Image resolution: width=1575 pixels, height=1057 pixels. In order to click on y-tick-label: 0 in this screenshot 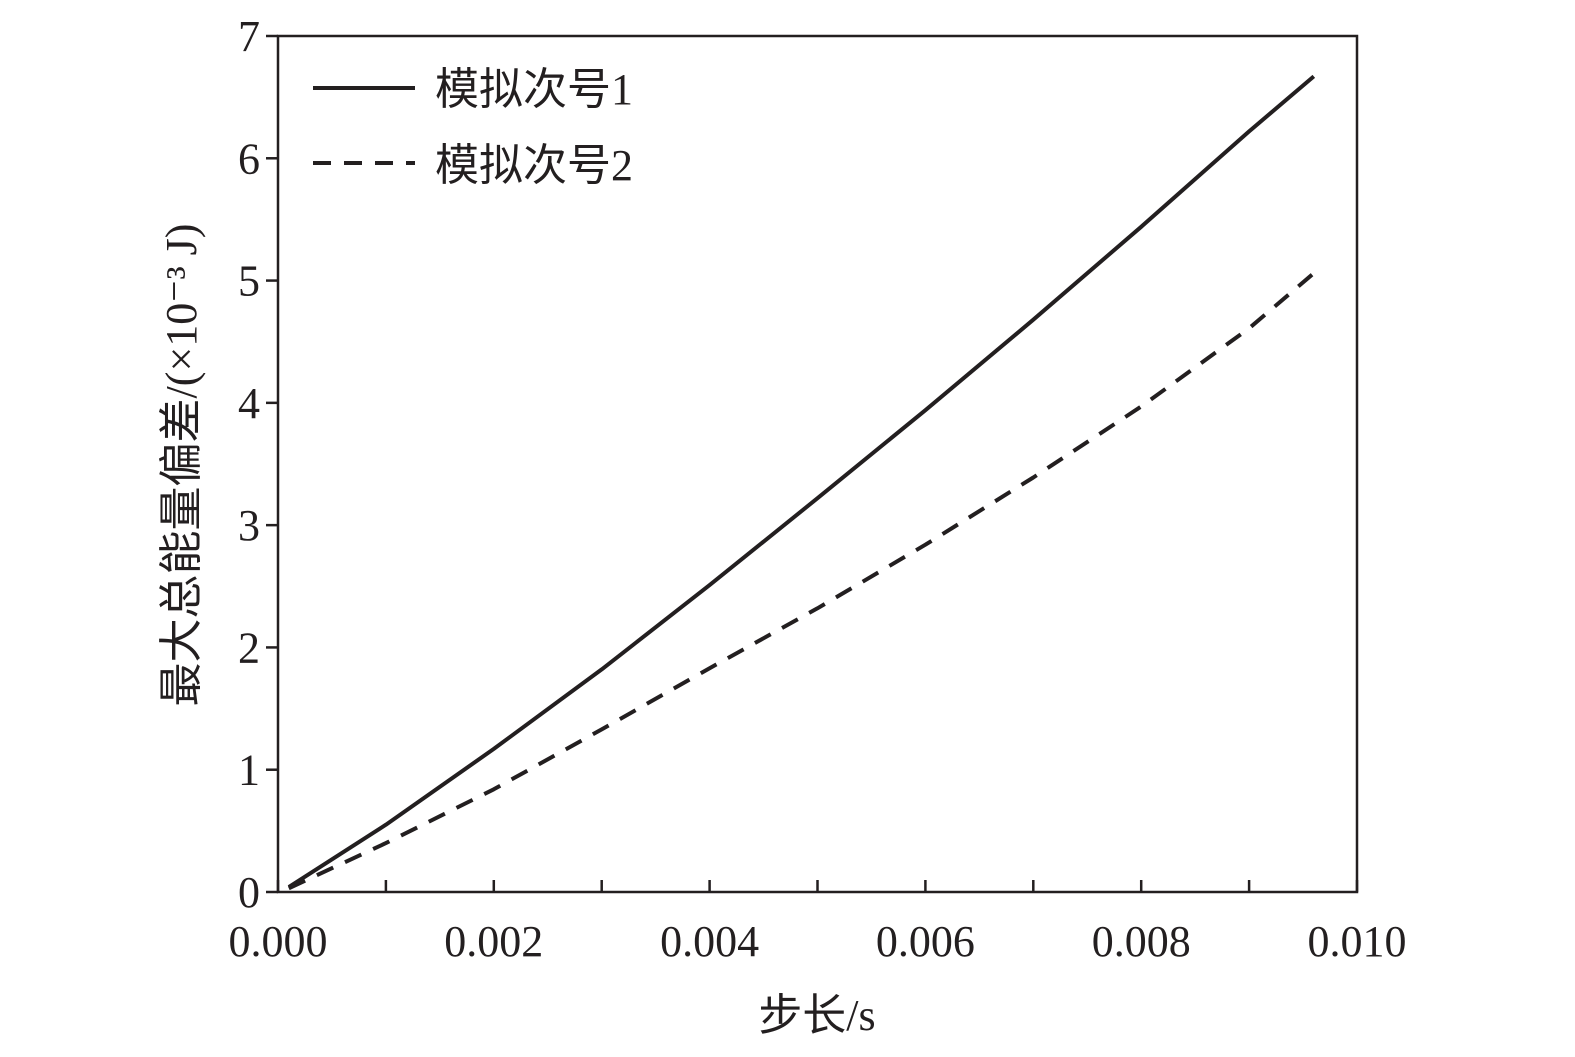, I will do `click(249, 892)`.